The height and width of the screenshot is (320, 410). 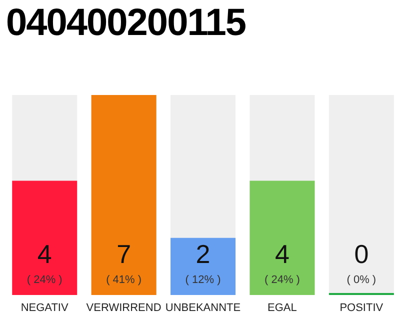 What do you see at coordinates (44, 308) in the screenshot?
I see `x-tick-label: NEGATIV` at bounding box center [44, 308].